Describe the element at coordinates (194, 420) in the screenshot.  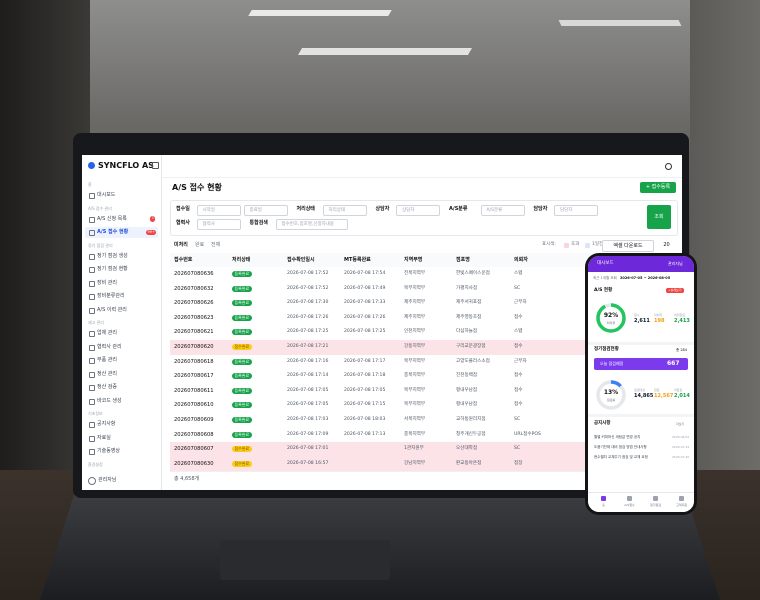
I see `table-cell: 202607080609` at that location.